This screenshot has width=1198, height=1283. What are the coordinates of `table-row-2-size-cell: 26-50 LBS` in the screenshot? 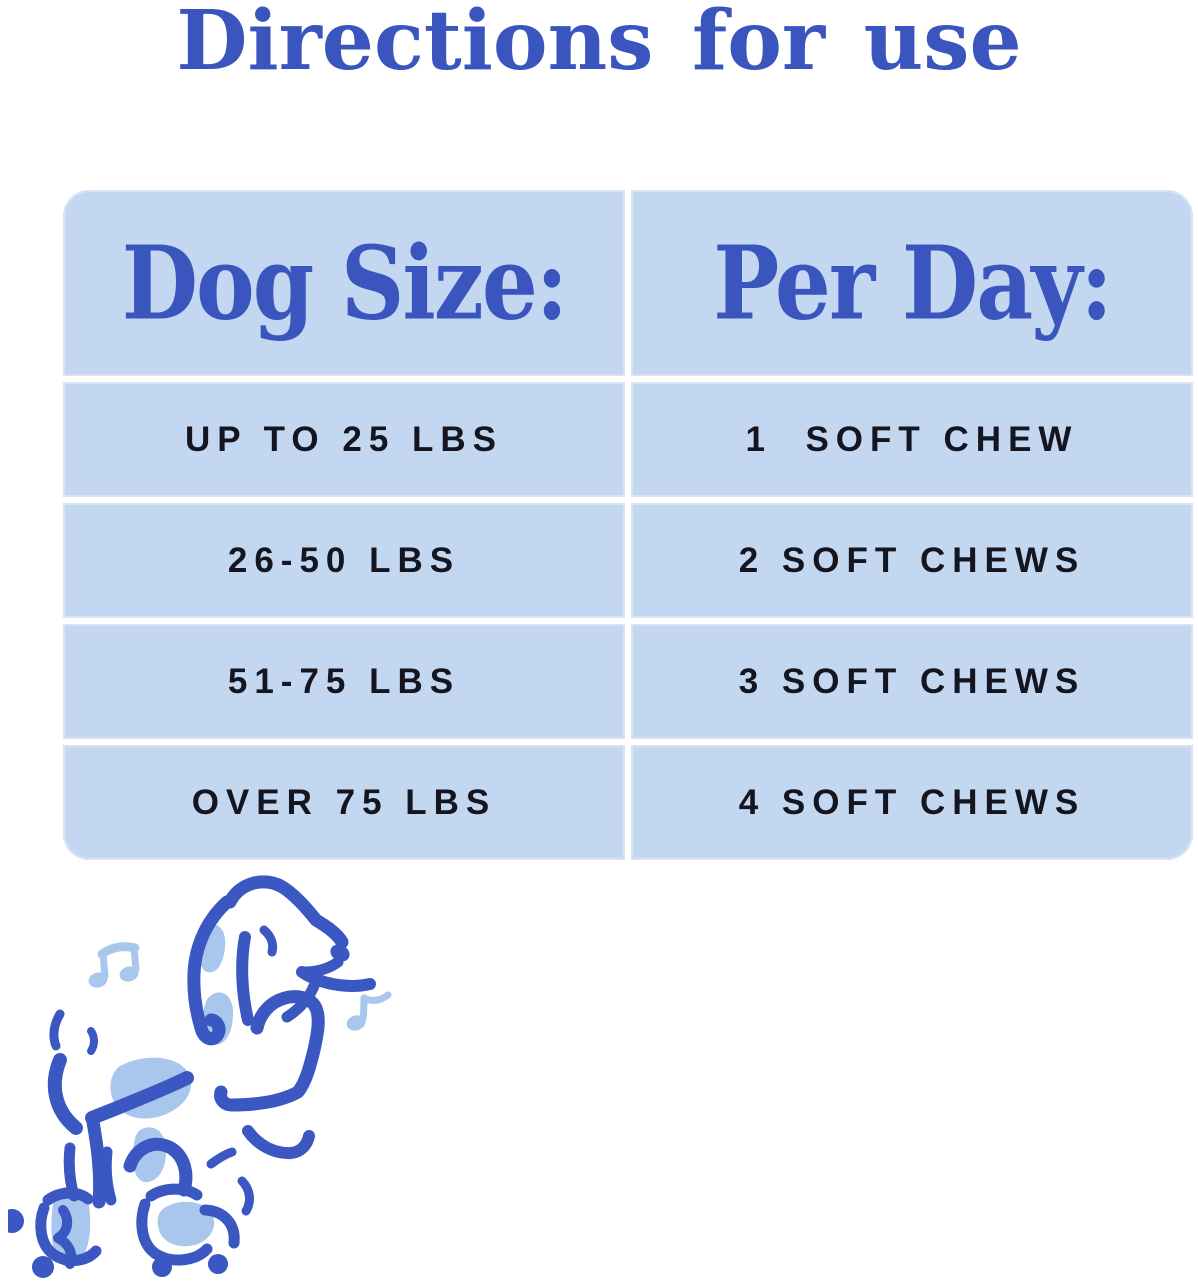 It's located at (344, 560).